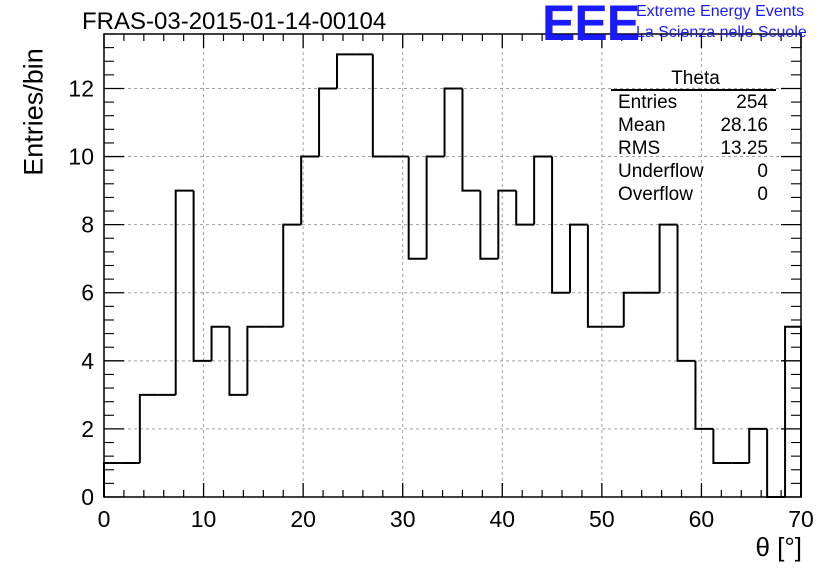 The width and height of the screenshot is (836, 572). Describe the element at coordinates (752, 102) in the screenshot. I see `stats-value: 254` at that location.